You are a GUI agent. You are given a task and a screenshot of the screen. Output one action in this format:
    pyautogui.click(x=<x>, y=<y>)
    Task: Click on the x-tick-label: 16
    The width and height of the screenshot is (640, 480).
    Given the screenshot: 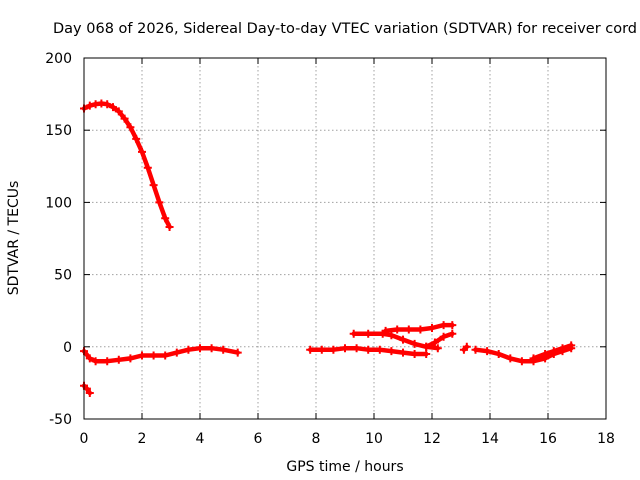 What is the action you would take?
    pyautogui.click(x=548, y=439)
    